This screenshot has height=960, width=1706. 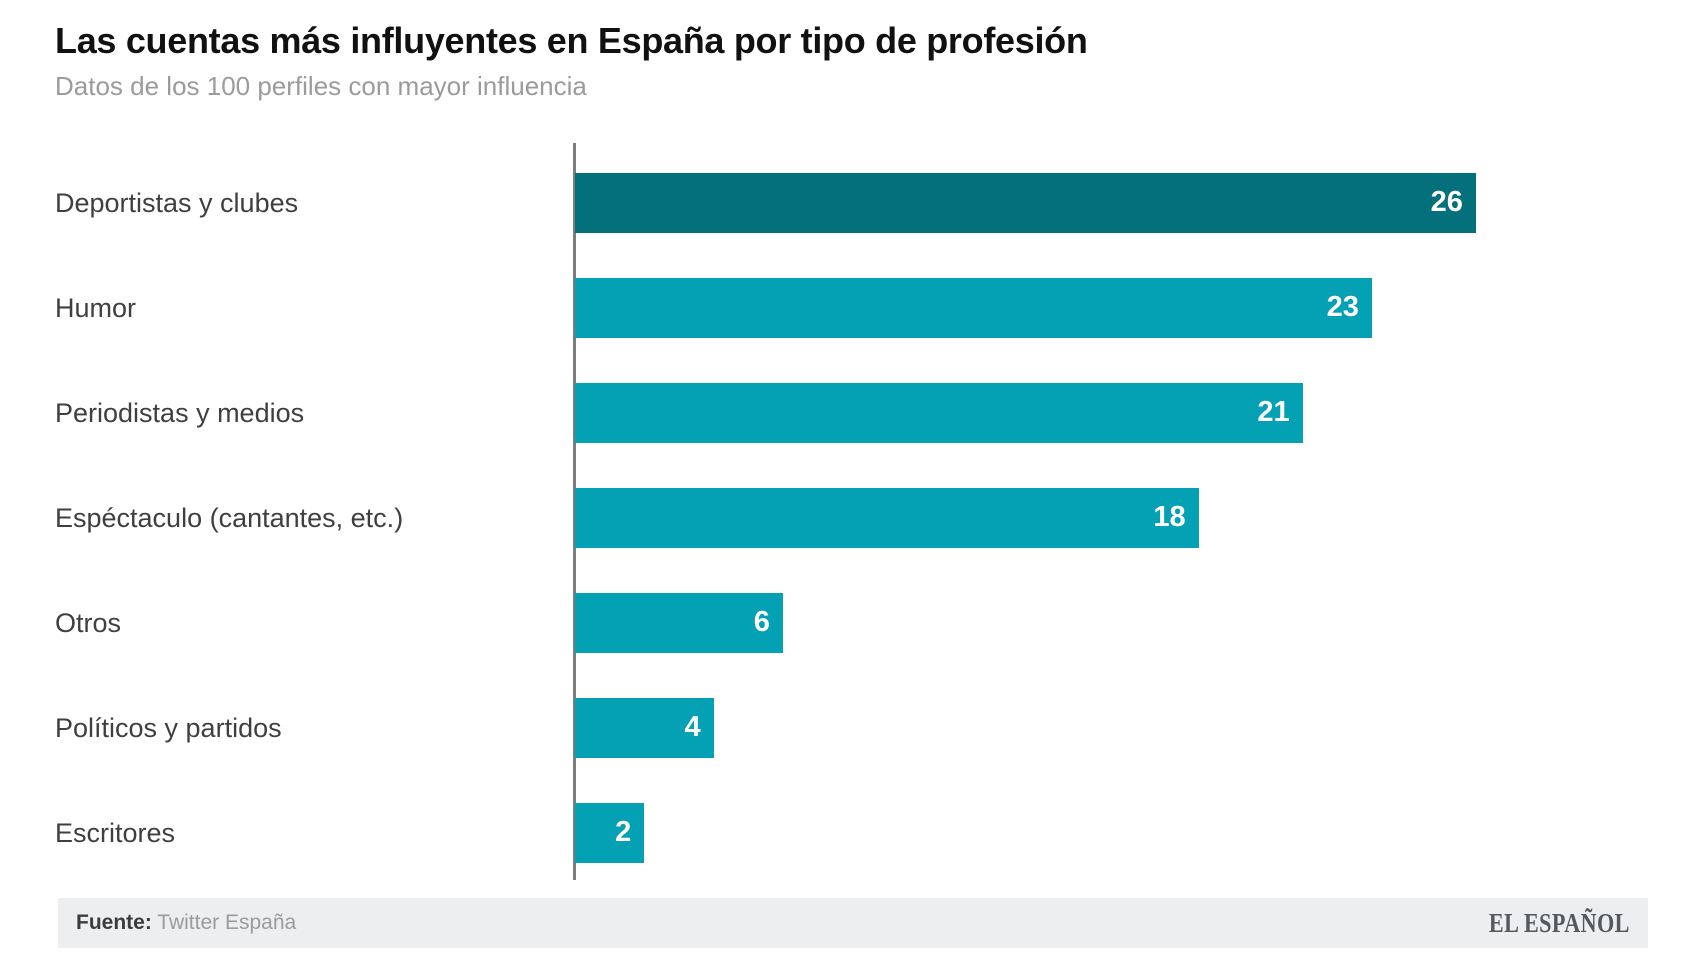 What do you see at coordinates (623, 832) in the screenshot?
I see `bar-value-label: 2` at bounding box center [623, 832].